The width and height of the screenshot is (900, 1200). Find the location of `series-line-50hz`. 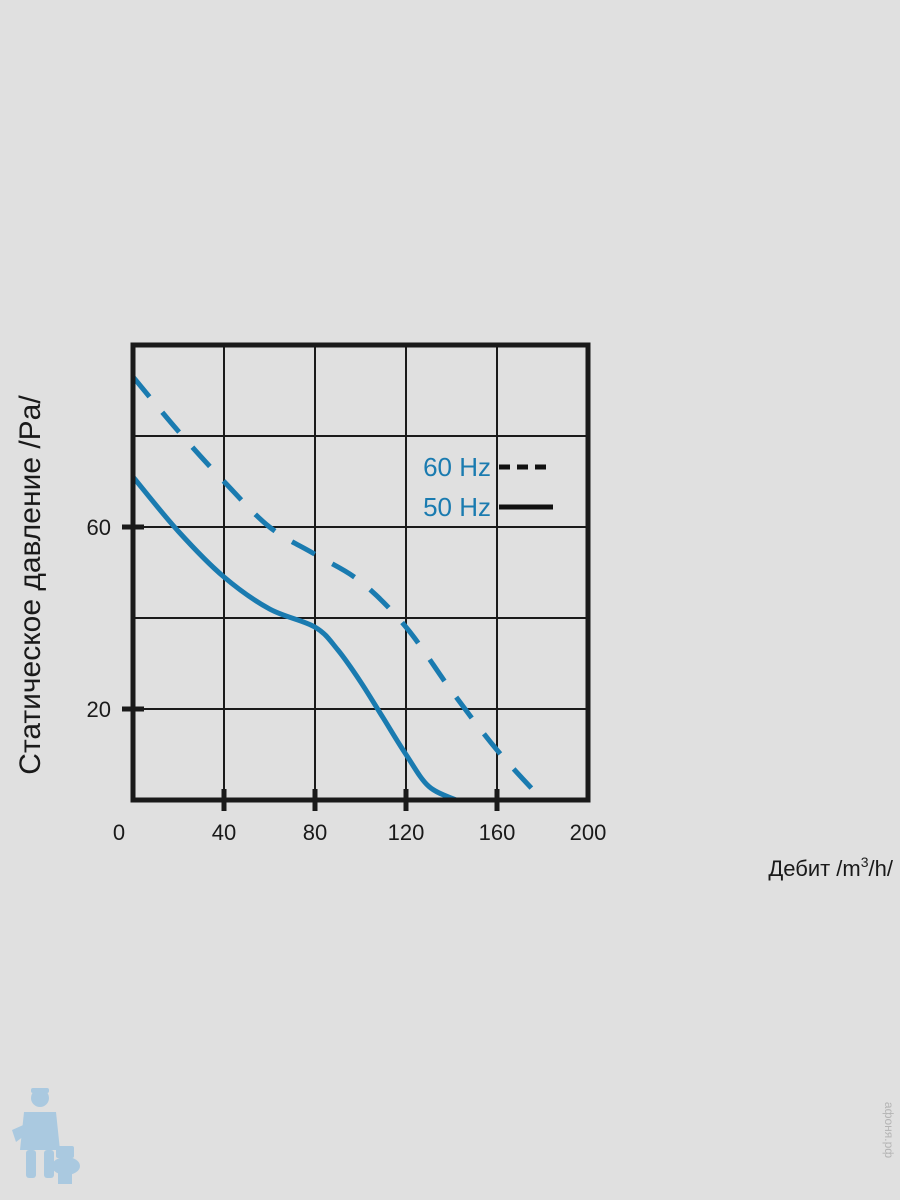

series-line-50hz is located at coordinates (294, 639).